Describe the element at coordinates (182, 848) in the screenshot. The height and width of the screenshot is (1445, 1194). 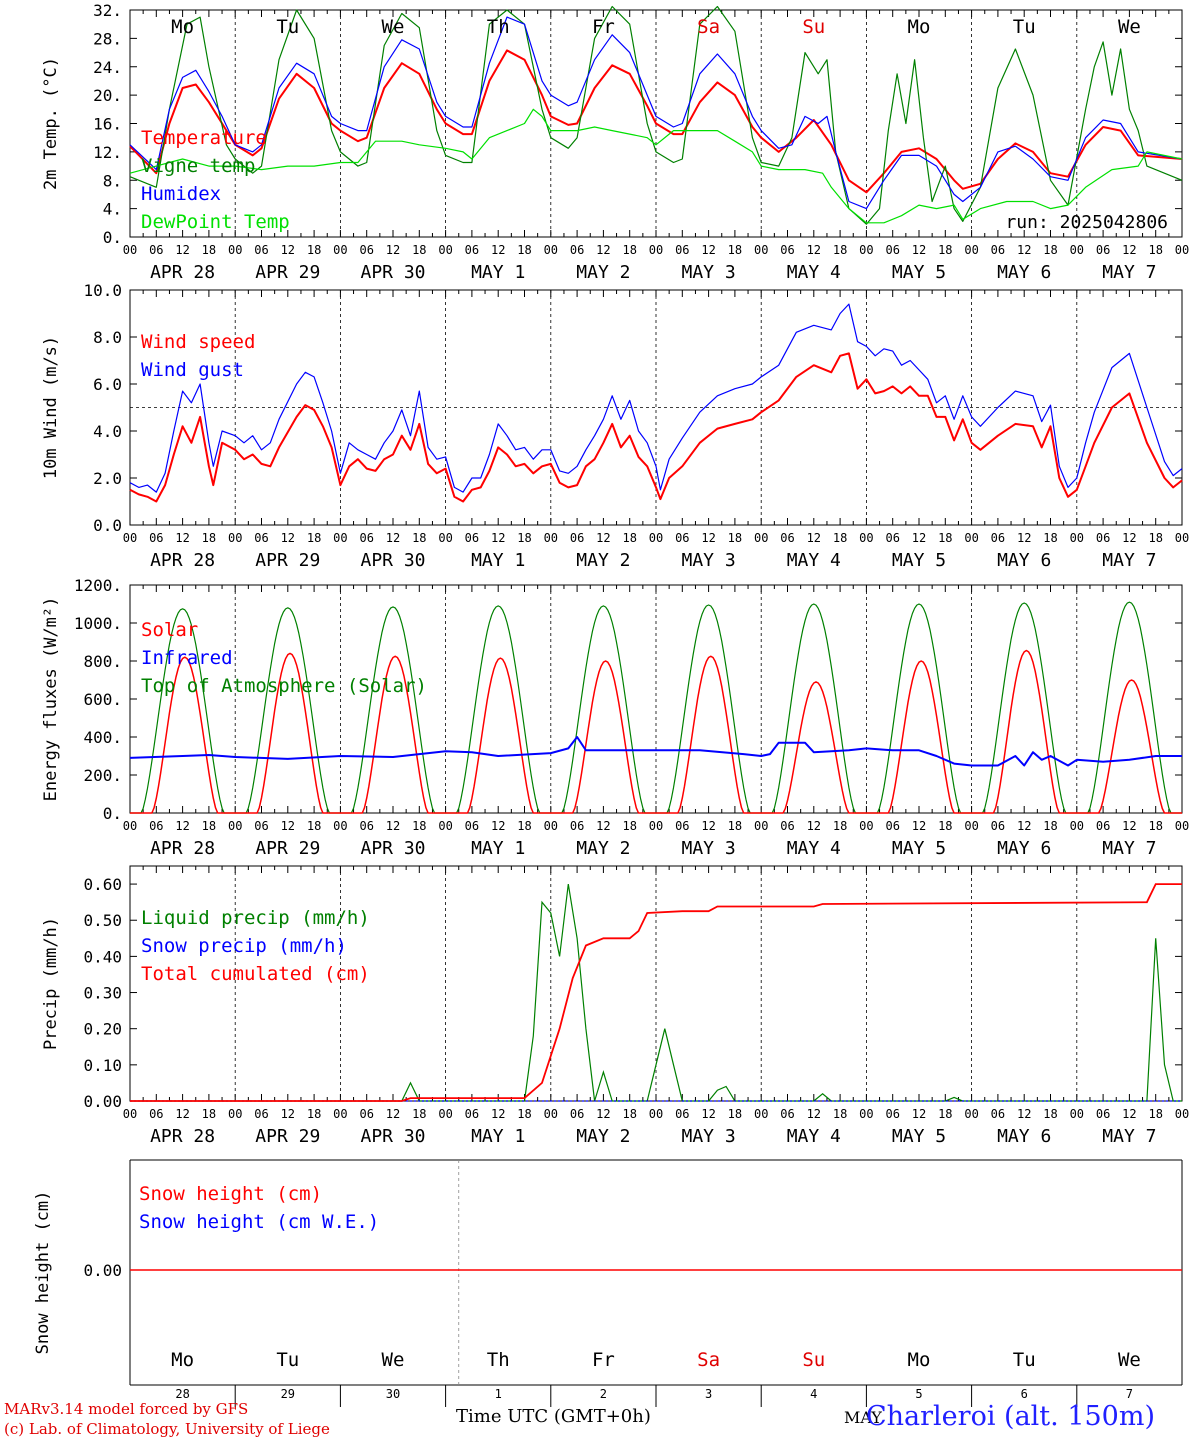
I see `date-label: APR 28` at that location.